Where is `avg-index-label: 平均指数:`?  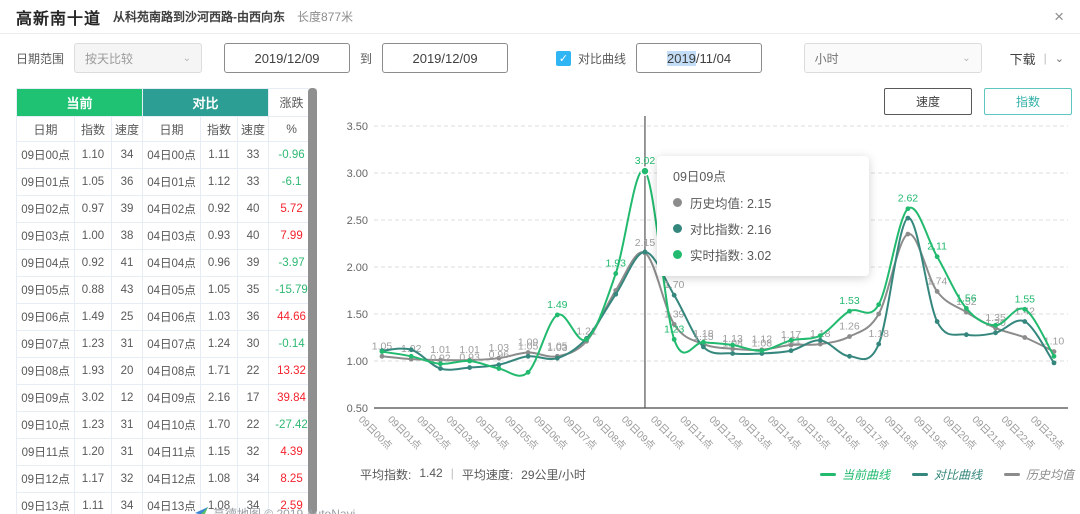
avg-index-label: 平均指数: is located at coordinates (386, 475).